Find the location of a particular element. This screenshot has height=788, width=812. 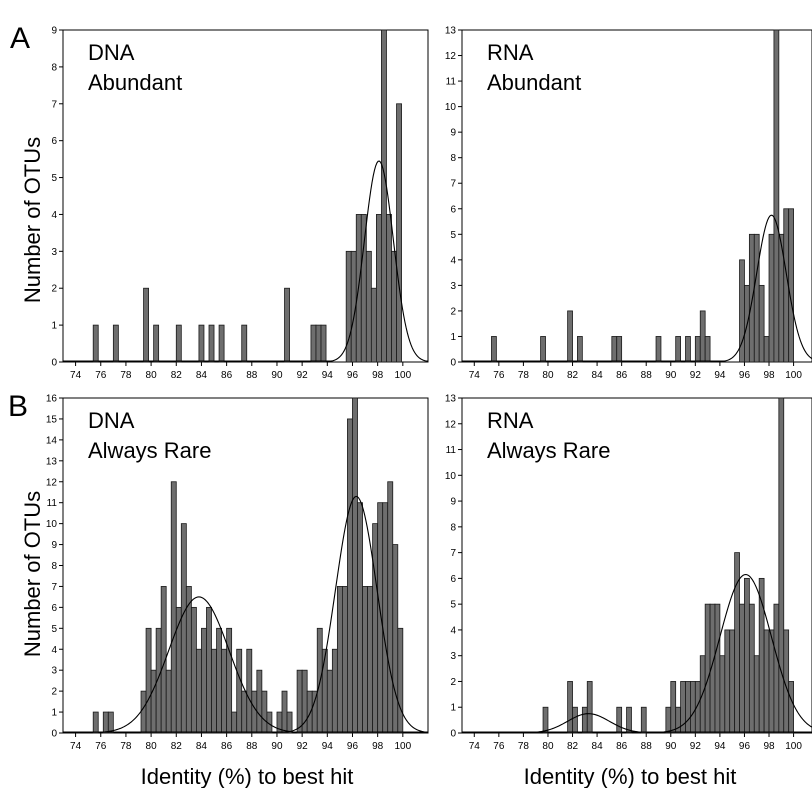

y-tick-label: 10 is located at coordinates (451, 107).